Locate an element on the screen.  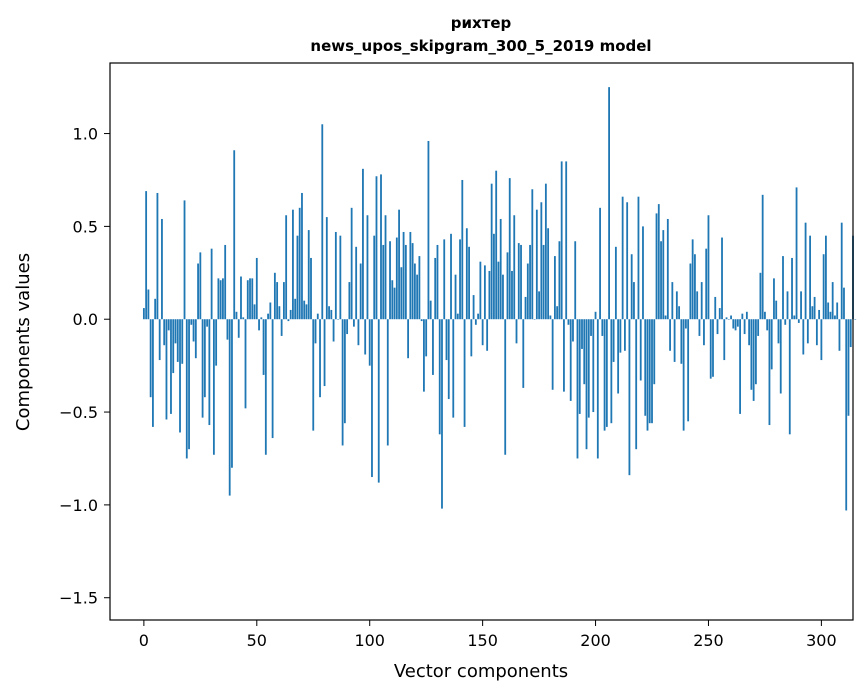
x-tick-label: 300 is located at coordinates (821, 640).